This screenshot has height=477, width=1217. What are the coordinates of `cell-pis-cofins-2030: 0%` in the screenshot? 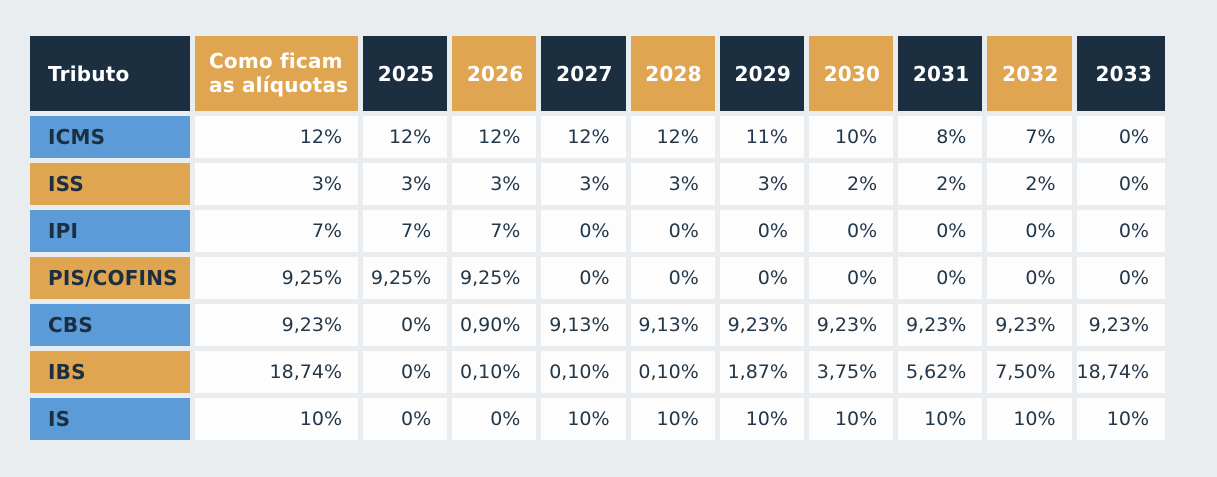 It's located at (851, 278).